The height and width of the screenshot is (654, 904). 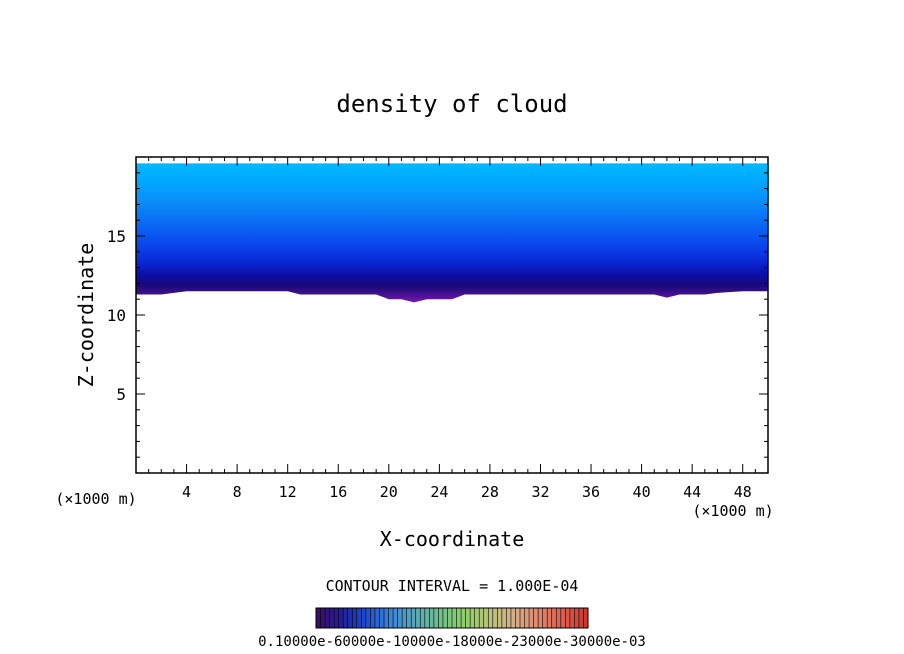 I want to click on x-tick-label: 28, so click(x=490, y=492).